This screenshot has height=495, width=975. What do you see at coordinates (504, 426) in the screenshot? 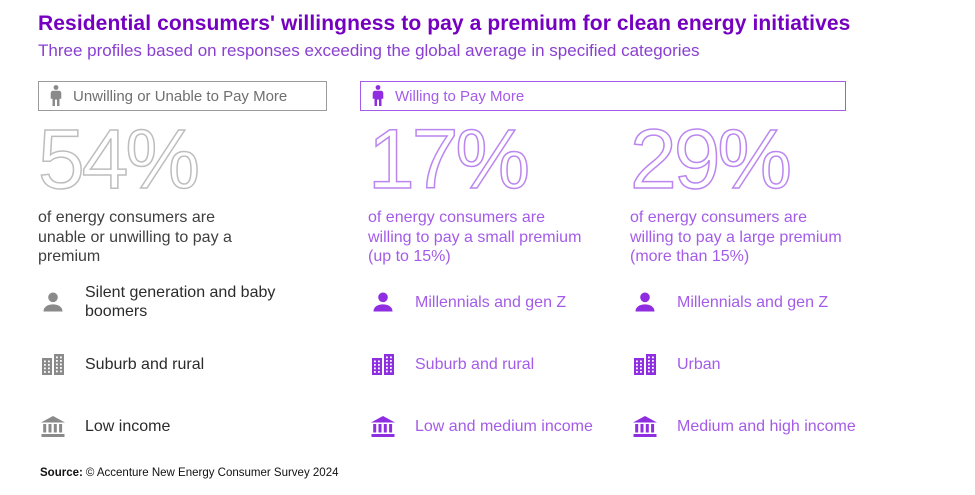
I see `demographic-label: Low and medium income` at bounding box center [504, 426].